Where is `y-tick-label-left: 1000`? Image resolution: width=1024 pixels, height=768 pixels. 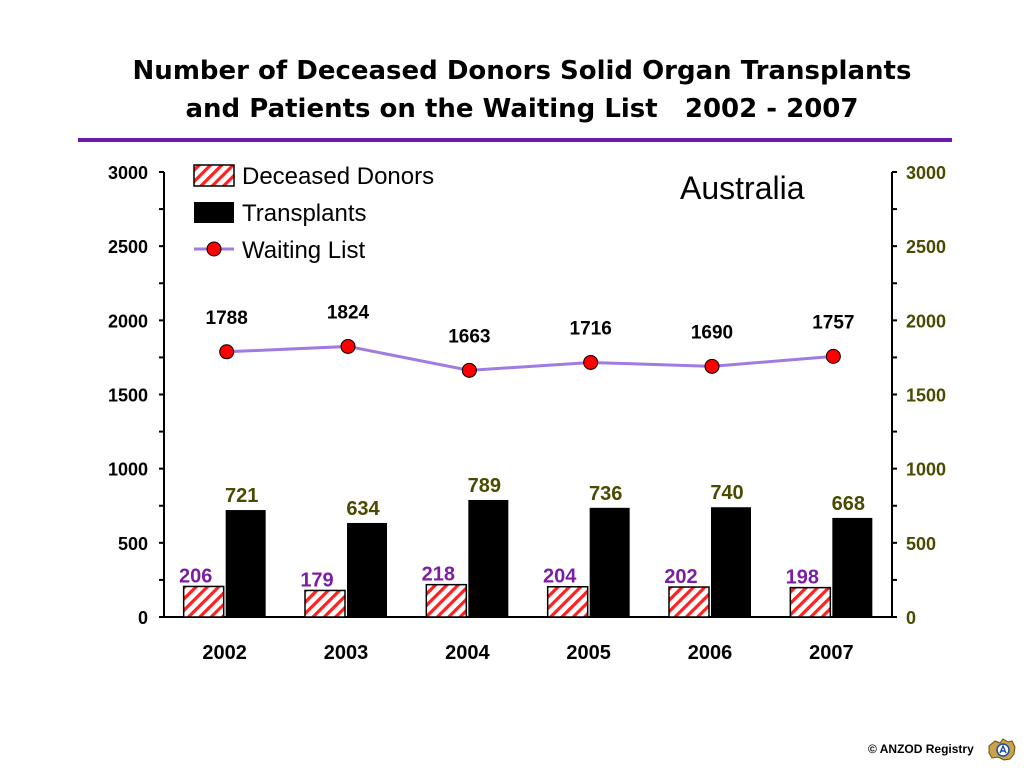
y-tick-label-left: 1000 is located at coordinates (128, 470).